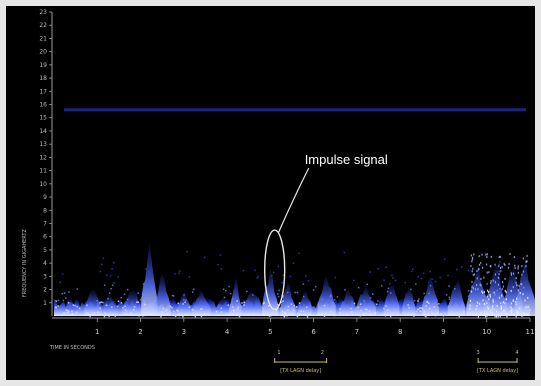  What do you see at coordinates (43, 171) in the screenshot?
I see `y-tick-label: 11` at bounding box center [43, 171].